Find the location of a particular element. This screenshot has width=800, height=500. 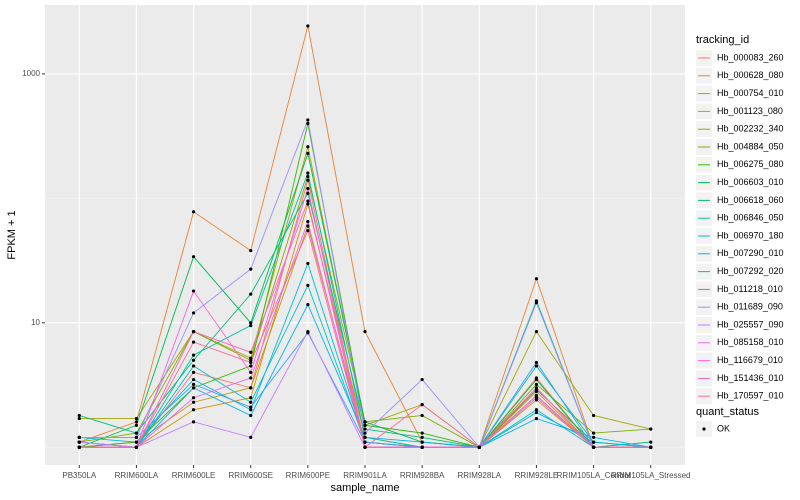

legend-label: Hb_006970_180 is located at coordinates (750, 235).